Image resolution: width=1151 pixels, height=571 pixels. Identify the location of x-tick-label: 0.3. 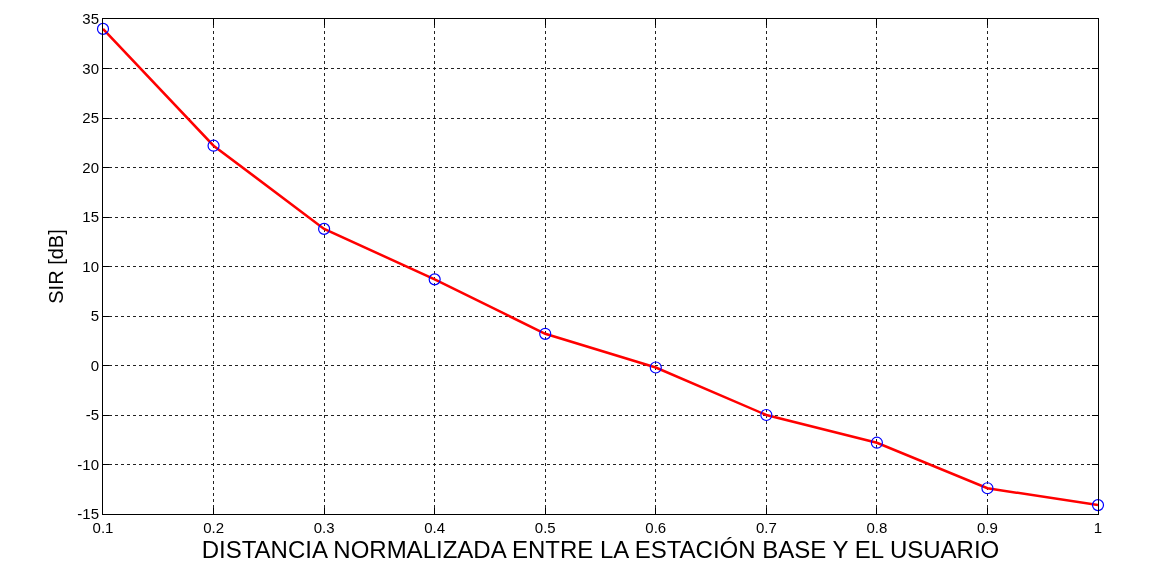
(324, 527).